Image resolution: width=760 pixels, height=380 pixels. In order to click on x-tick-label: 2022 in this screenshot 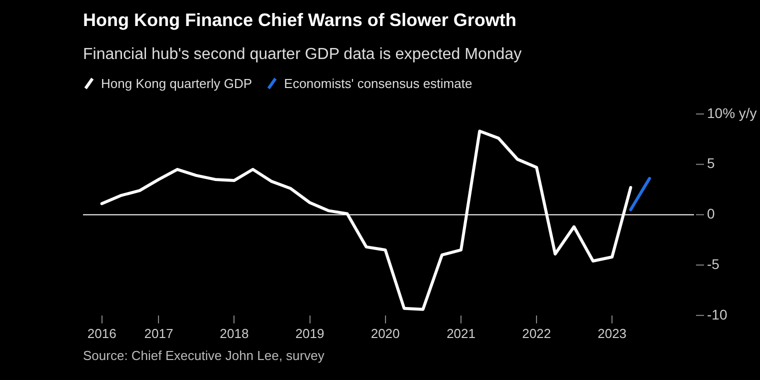, I will do `click(537, 333)`.